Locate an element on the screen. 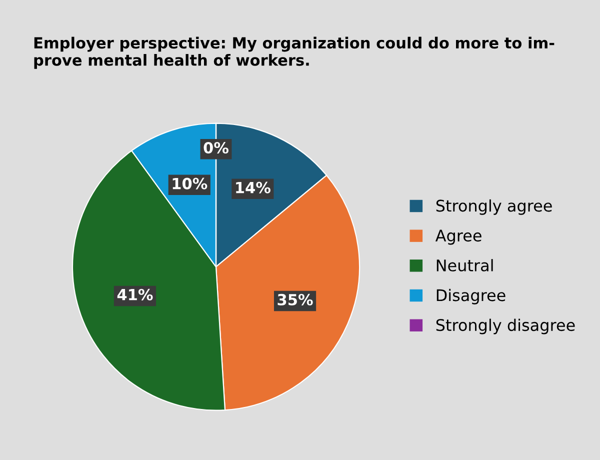 The height and width of the screenshot is (460, 600). text: 0% is located at coordinates (216, 148).